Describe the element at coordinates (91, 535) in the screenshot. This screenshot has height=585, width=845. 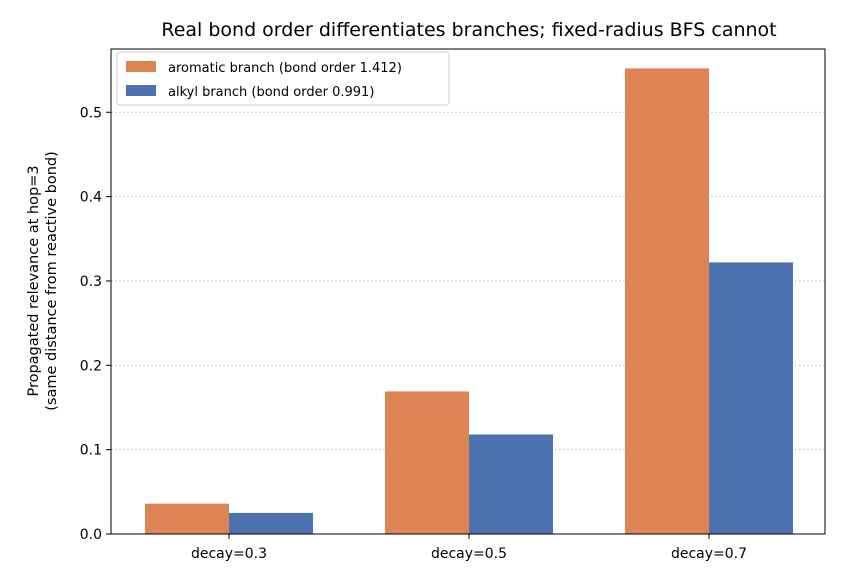
I see `y-tick-label: 0.0` at that location.